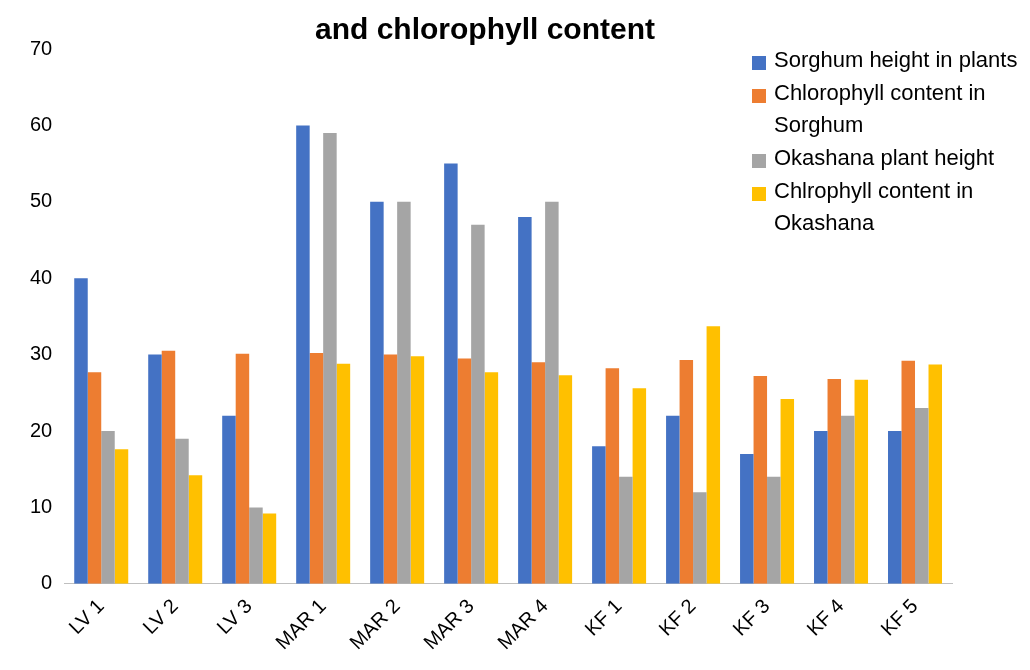  What do you see at coordinates (825, 617) in the screenshot?
I see `x-tick-label: KF 4` at bounding box center [825, 617].